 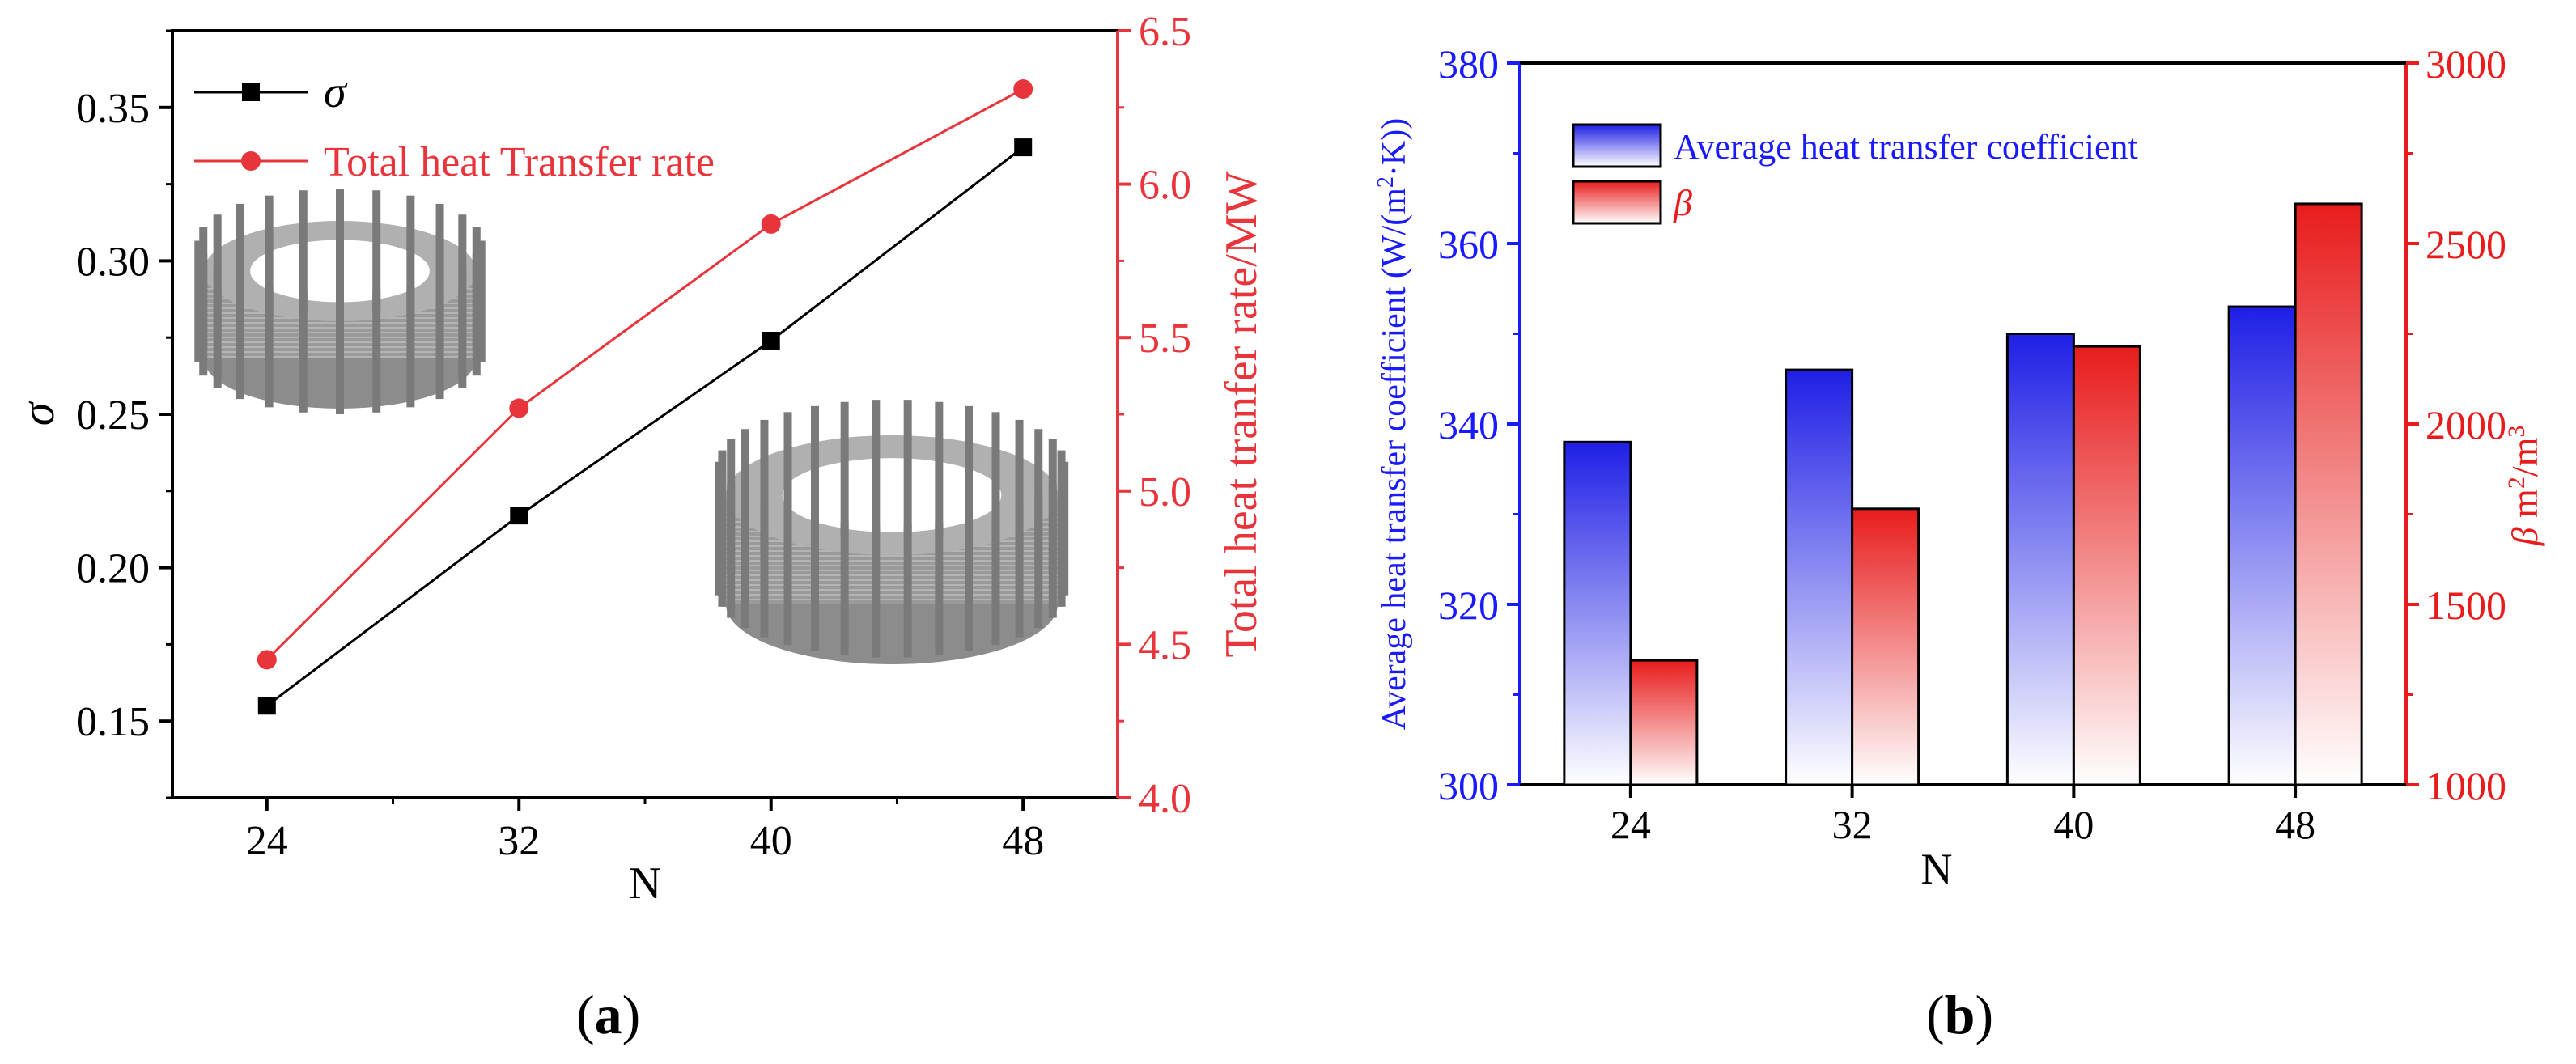 I want to click on legend-htc-swatch, so click(x=1617, y=145).